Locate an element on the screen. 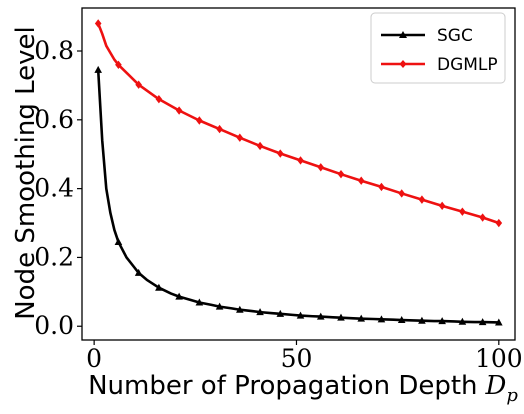  y-tick-label: 0.6 is located at coordinates (54, 119).